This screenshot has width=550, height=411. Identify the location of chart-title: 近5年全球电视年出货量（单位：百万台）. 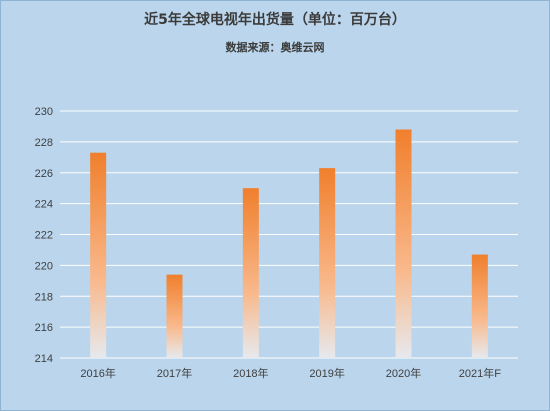
(275, 20).